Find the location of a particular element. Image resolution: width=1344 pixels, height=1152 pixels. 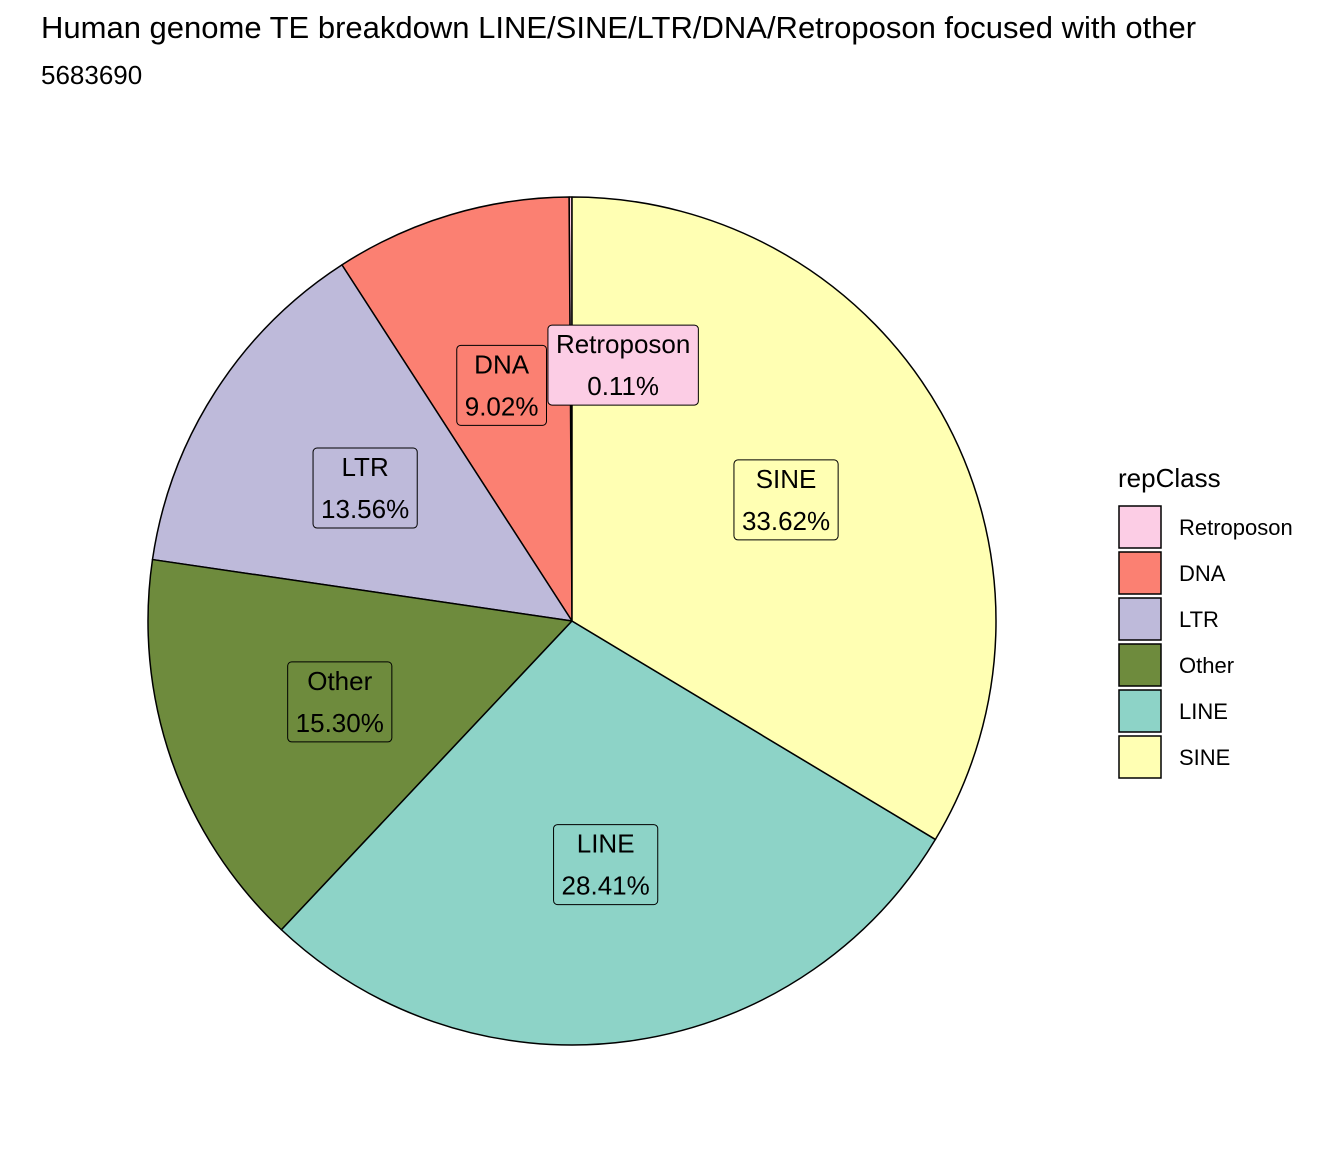

slice-label-percent: 15.30% is located at coordinates (340, 723).